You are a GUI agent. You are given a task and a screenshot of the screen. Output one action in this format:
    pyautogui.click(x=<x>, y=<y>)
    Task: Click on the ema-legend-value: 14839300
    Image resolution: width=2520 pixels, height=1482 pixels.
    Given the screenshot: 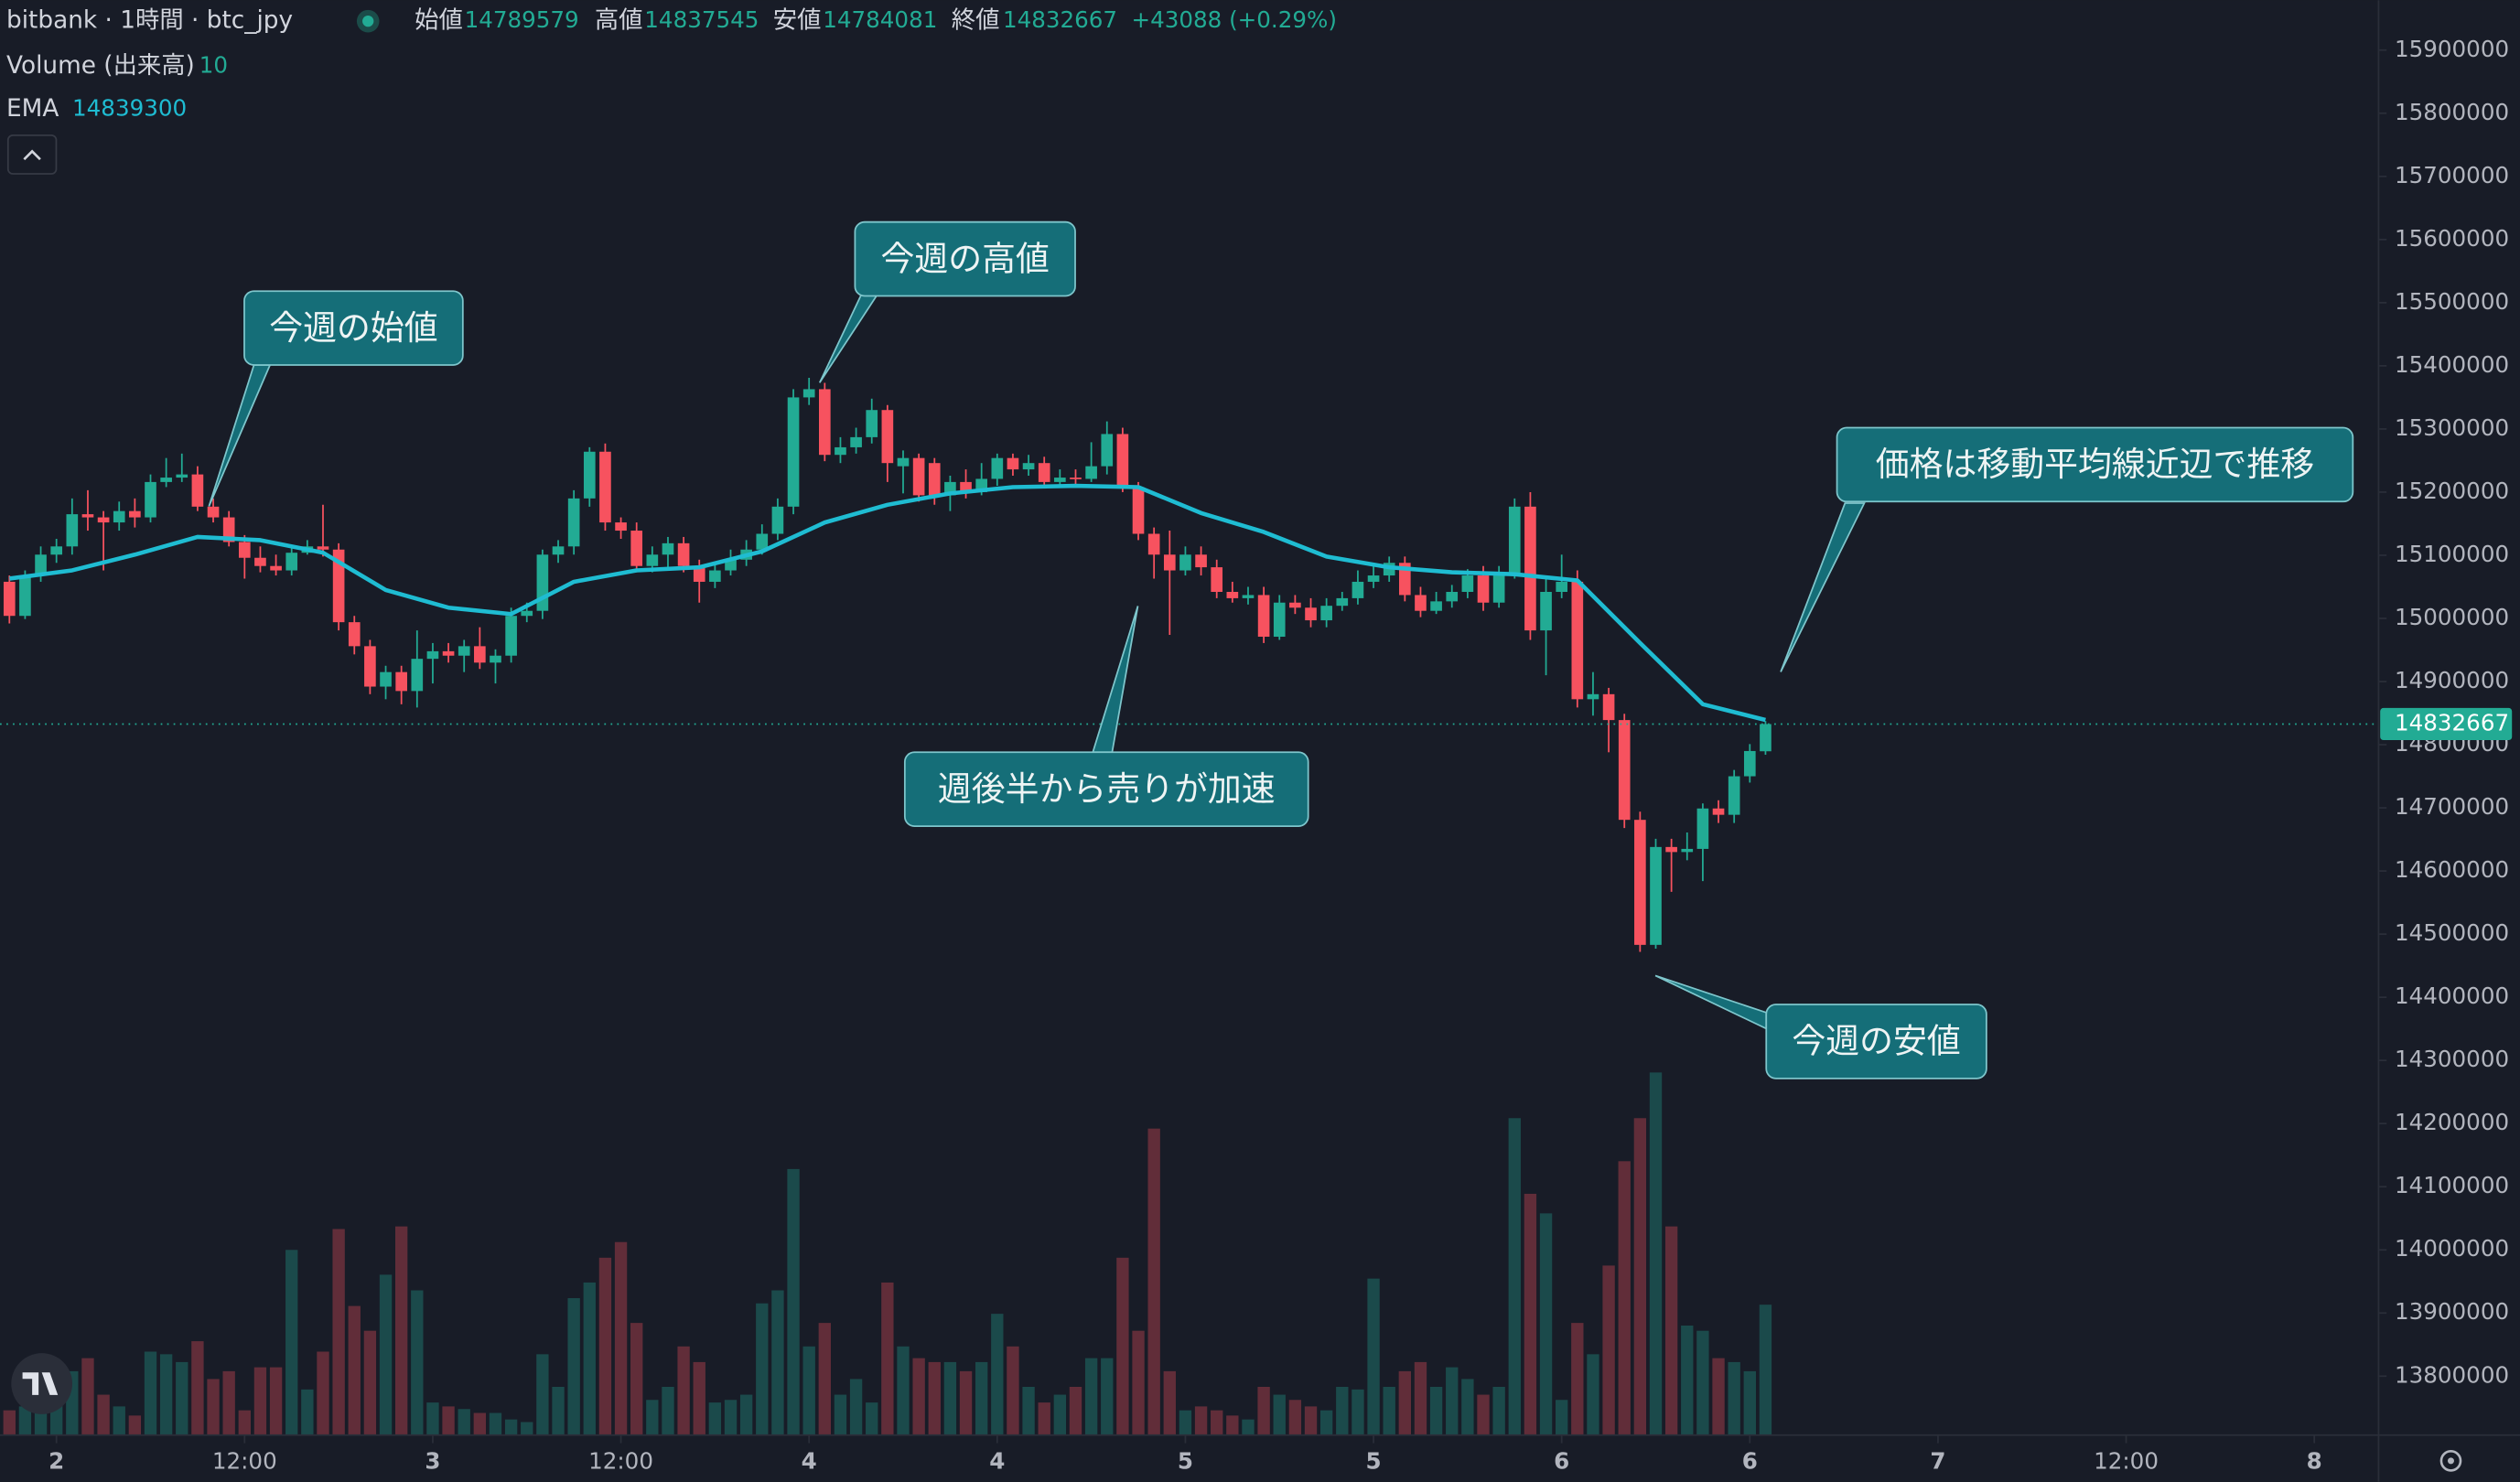 What is the action you would take?
    pyautogui.click(x=129, y=109)
    